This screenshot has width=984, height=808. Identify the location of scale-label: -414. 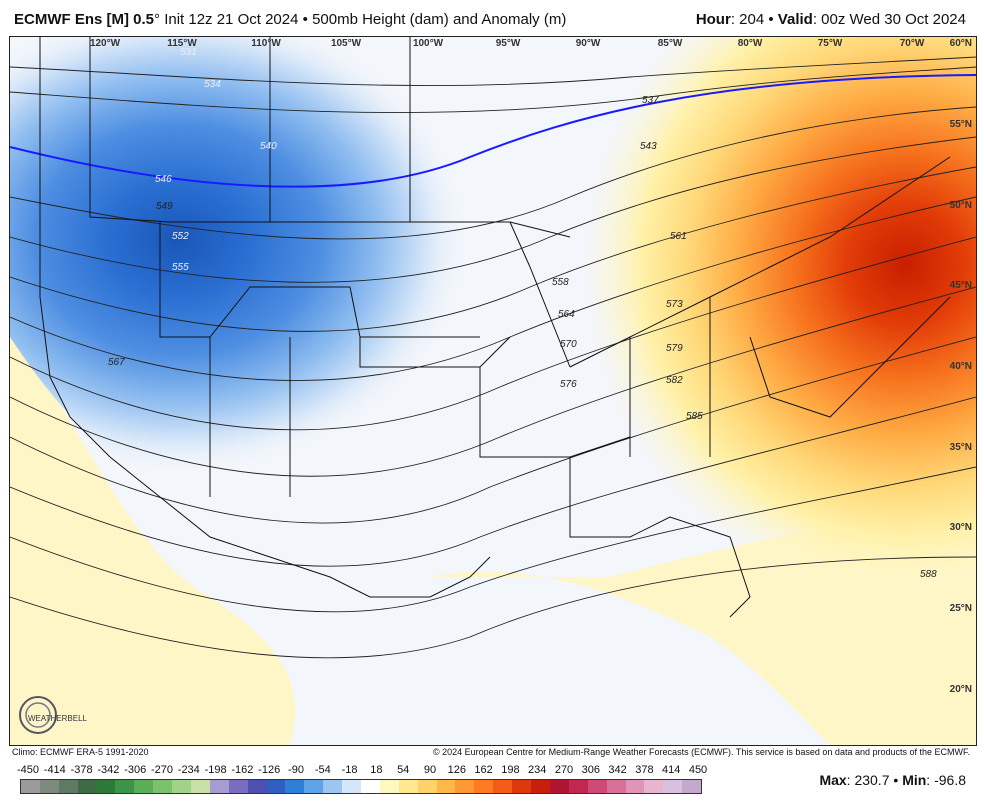
(54, 770).